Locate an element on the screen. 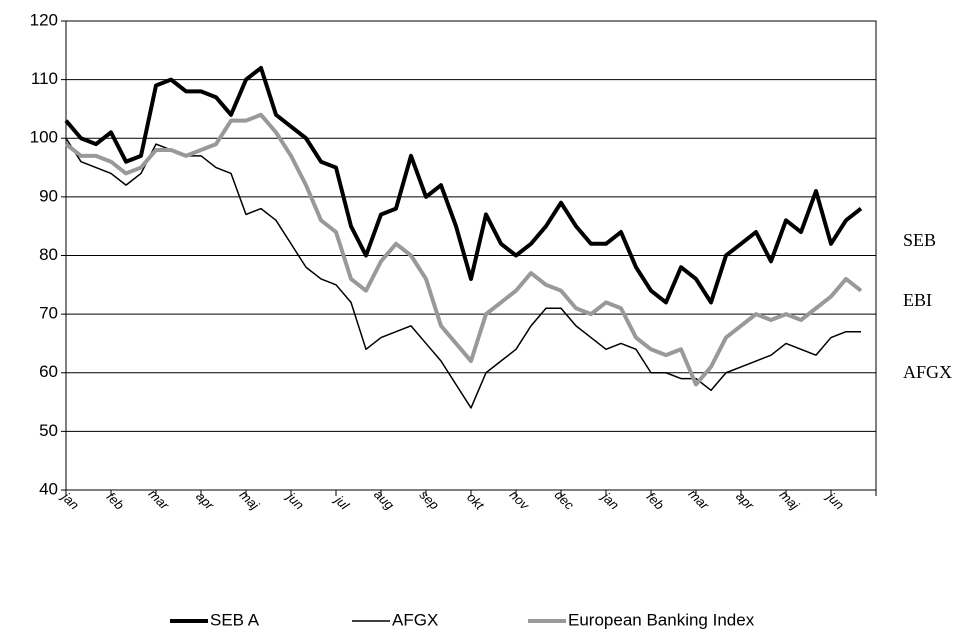 Image resolution: width=964 pixels, height=631 pixels. x-tick-label: dec is located at coordinates (565, 500).